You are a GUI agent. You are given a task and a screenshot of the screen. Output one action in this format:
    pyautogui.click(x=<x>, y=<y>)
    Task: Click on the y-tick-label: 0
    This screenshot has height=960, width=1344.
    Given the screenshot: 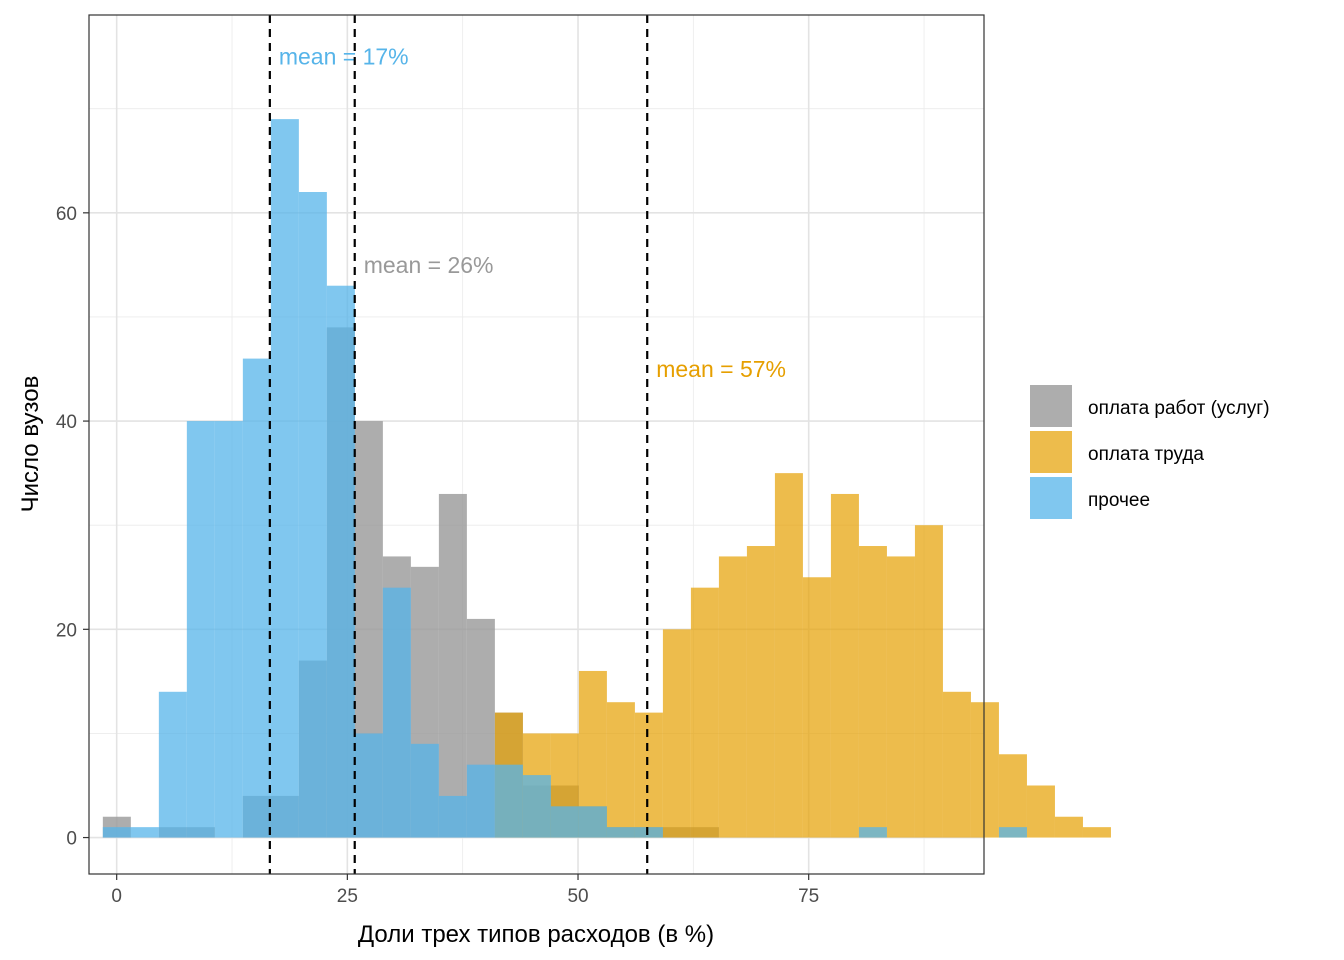 What is the action you would take?
    pyautogui.click(x=71, y=839)
    